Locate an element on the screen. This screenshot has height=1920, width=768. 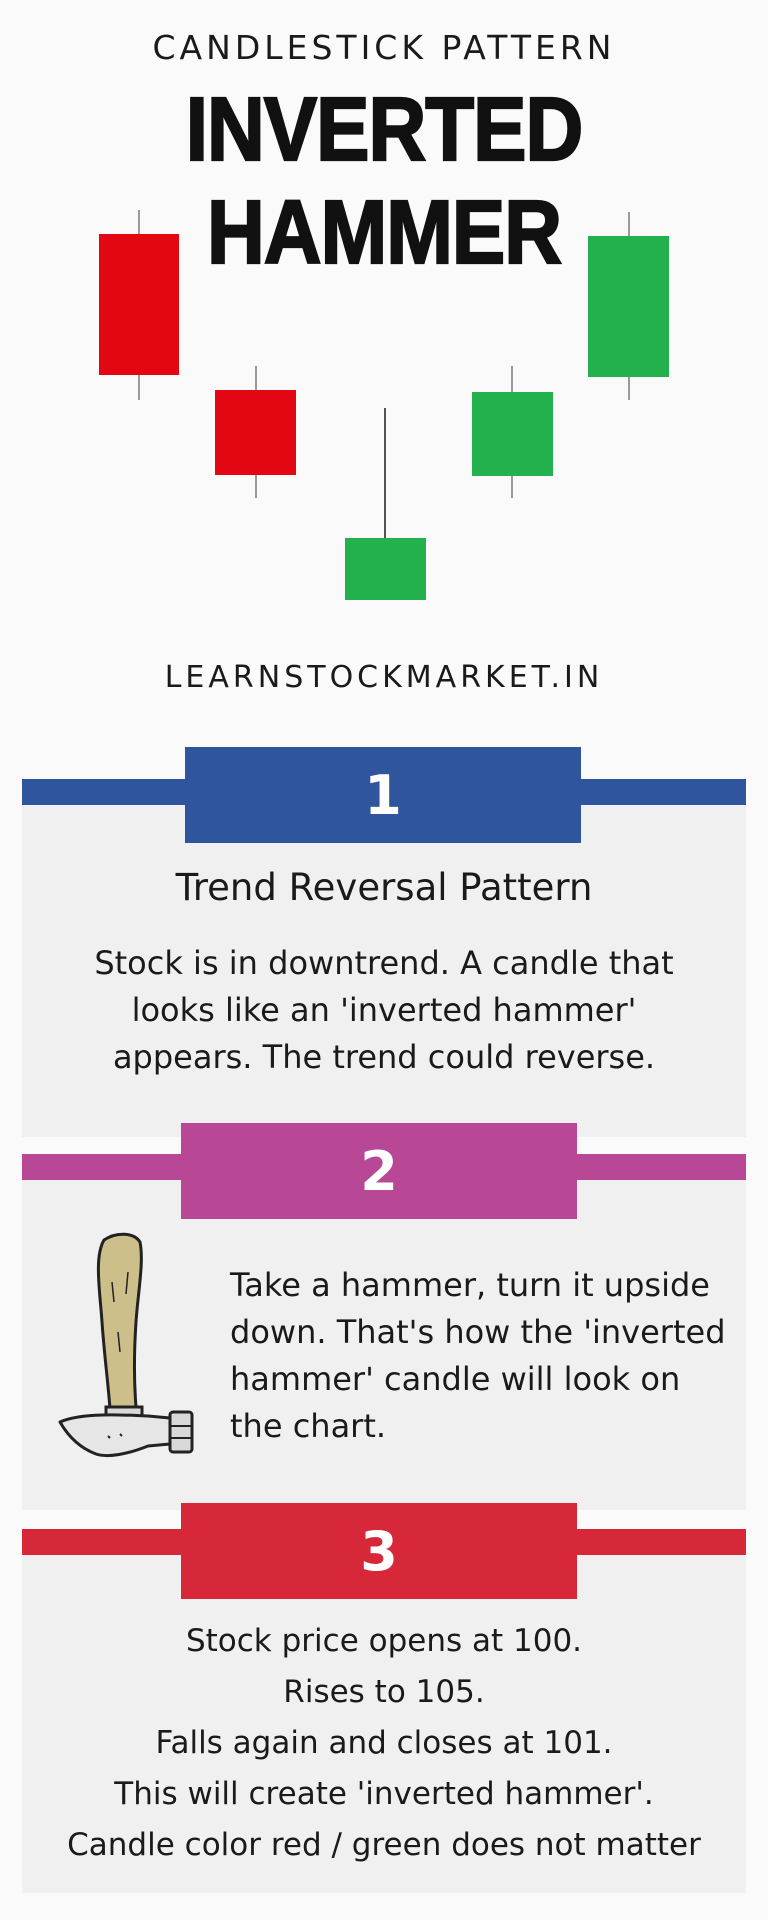
page-title: INVERTED HAMMER is located at coordinates (385, 180).